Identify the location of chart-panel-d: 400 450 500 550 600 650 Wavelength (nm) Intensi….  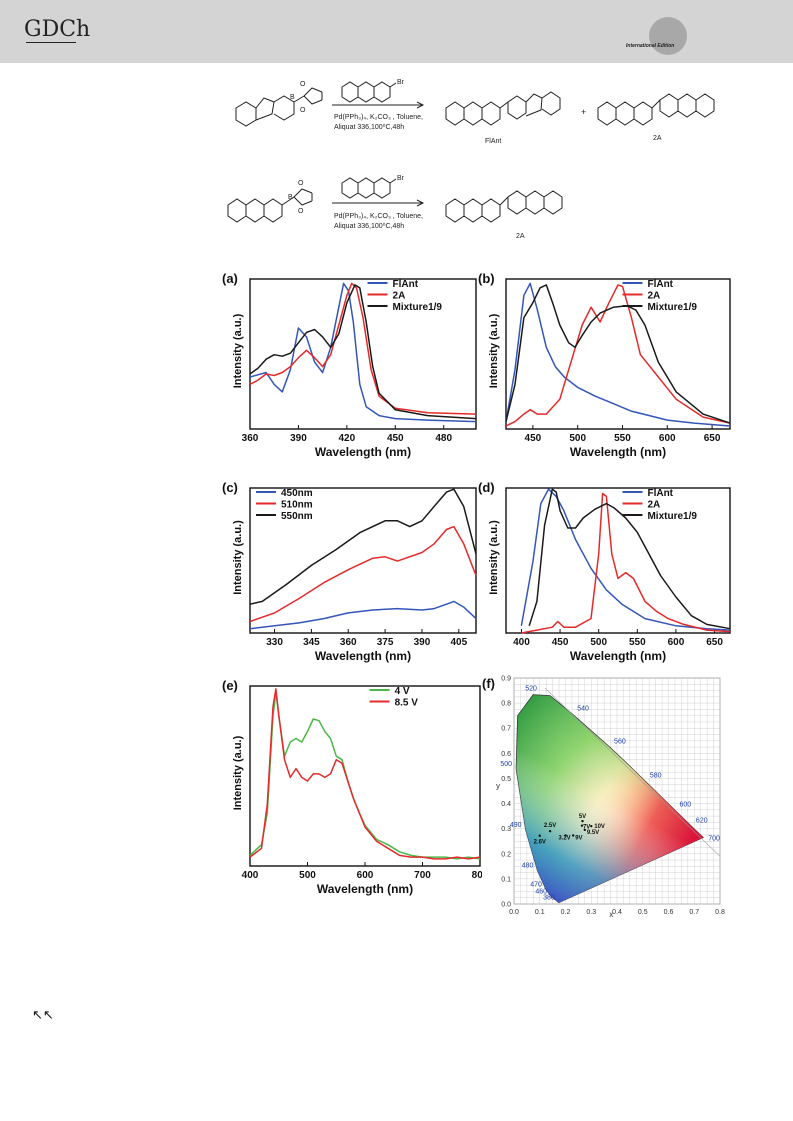
(604, 571).